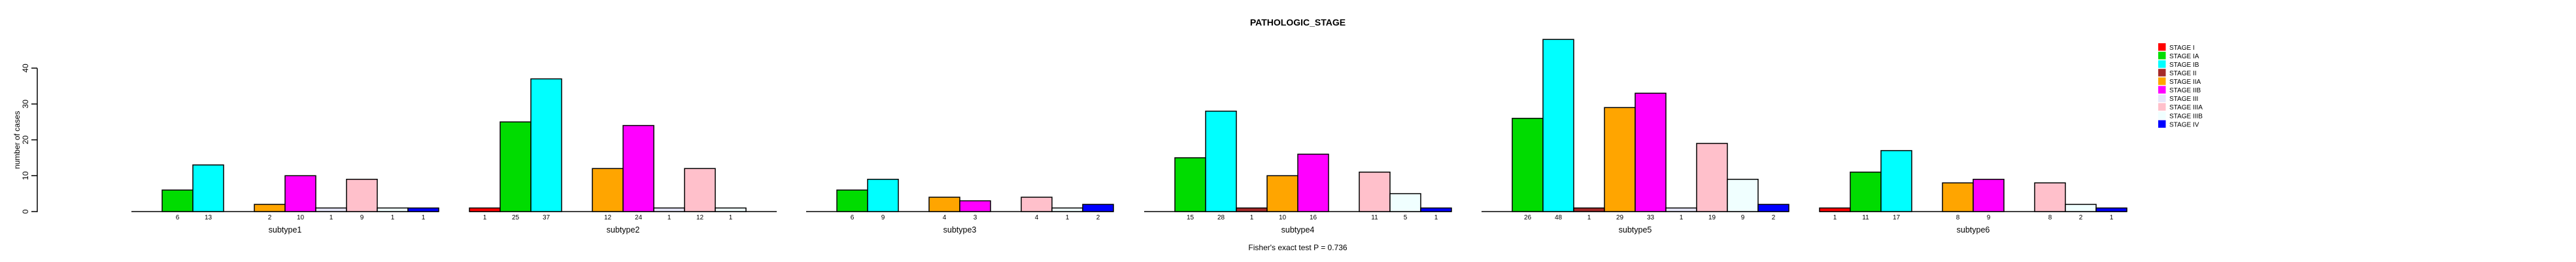 This screenshot has width=2576, height=262. I want to click on legend-label: STAGE IIA, so click(2185, 82).